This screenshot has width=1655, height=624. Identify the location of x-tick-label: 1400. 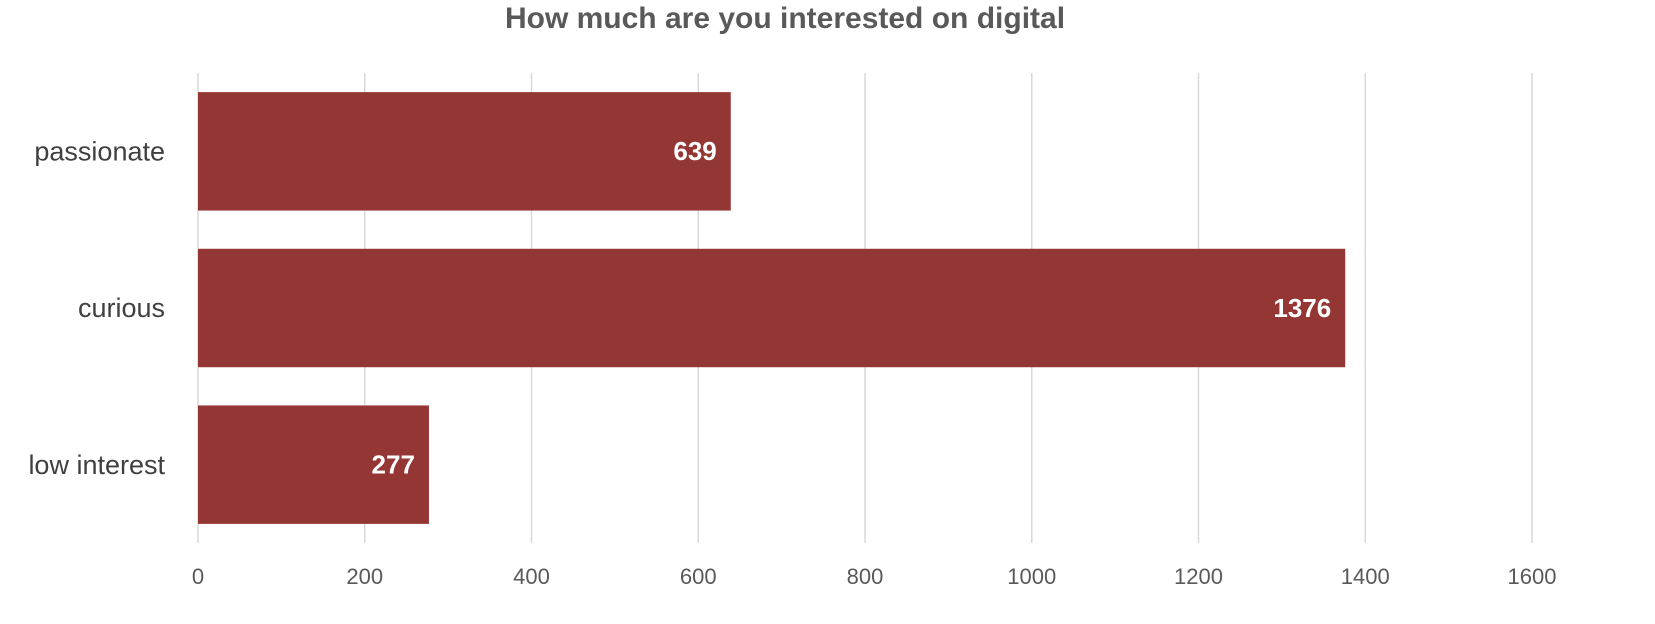
(1365, 576).